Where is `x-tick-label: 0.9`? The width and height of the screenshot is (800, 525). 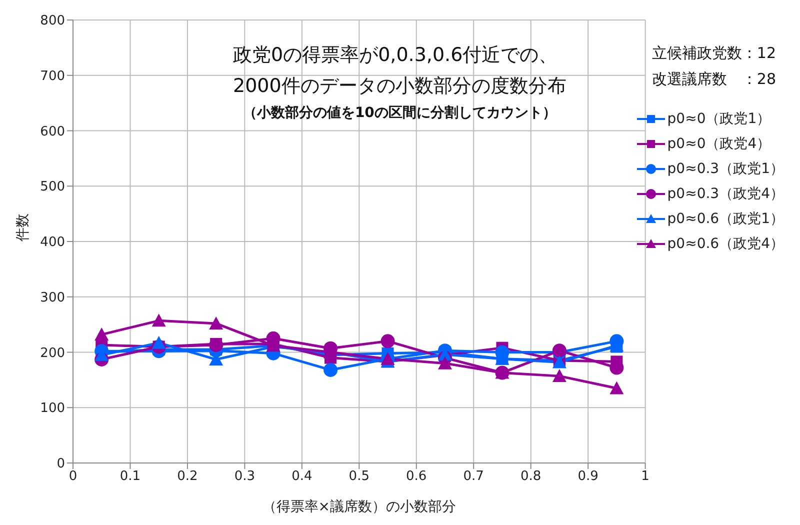 x-tick-label: 0.9 is located at coordinates (588, 476).